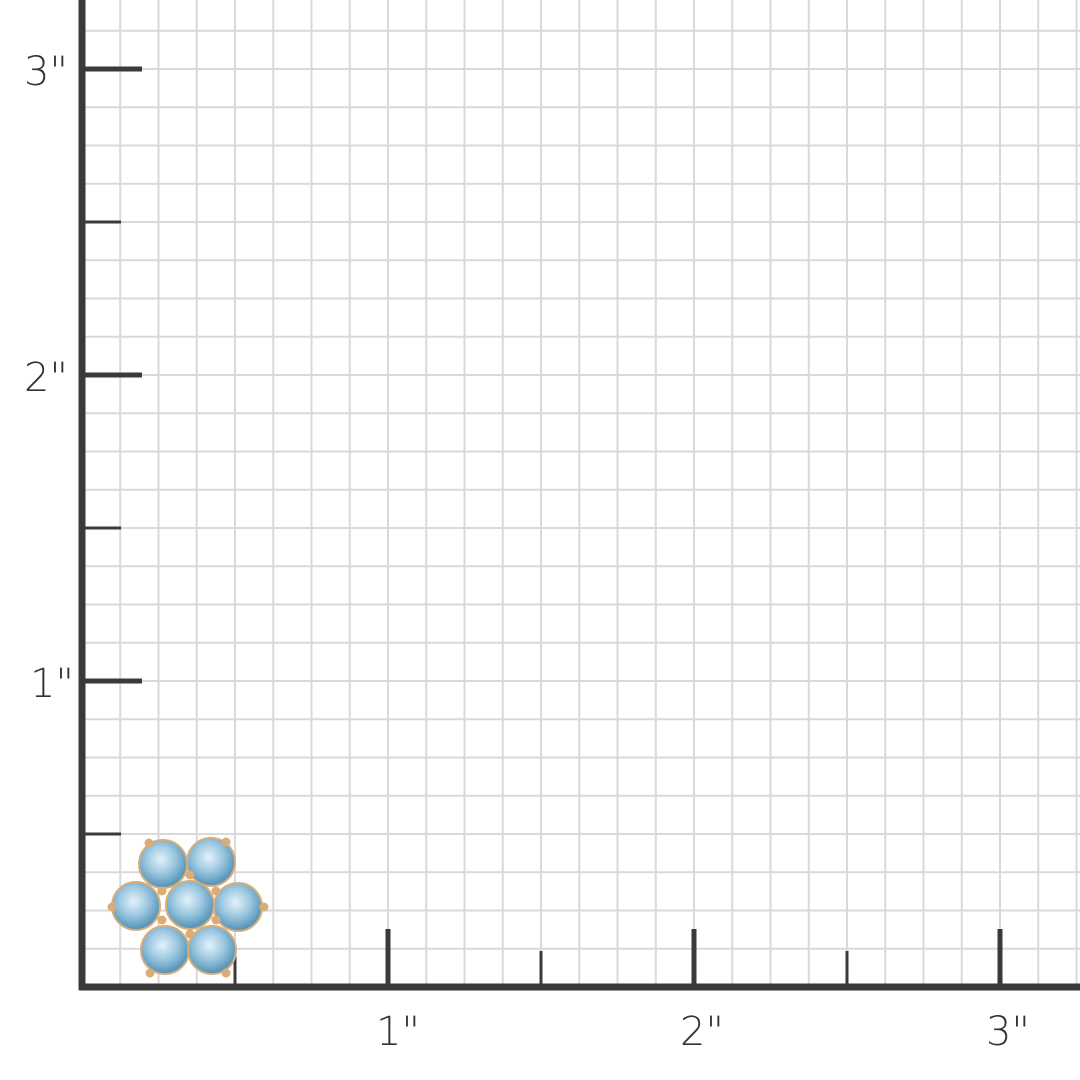  I want to click on x-label-2: 2", so click(702, 1032).